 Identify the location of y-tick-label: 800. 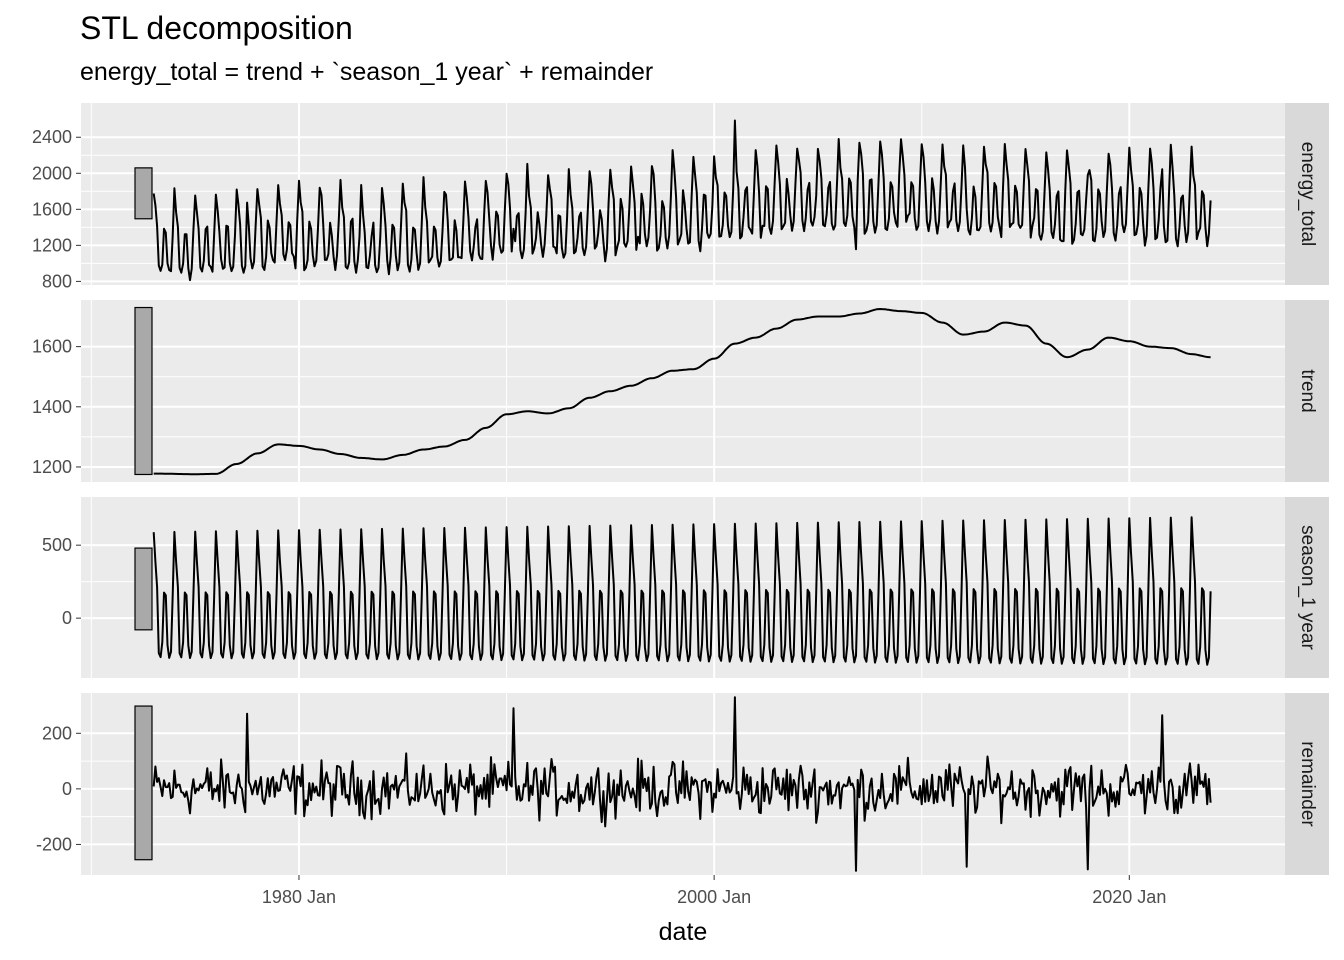
(57, 281).